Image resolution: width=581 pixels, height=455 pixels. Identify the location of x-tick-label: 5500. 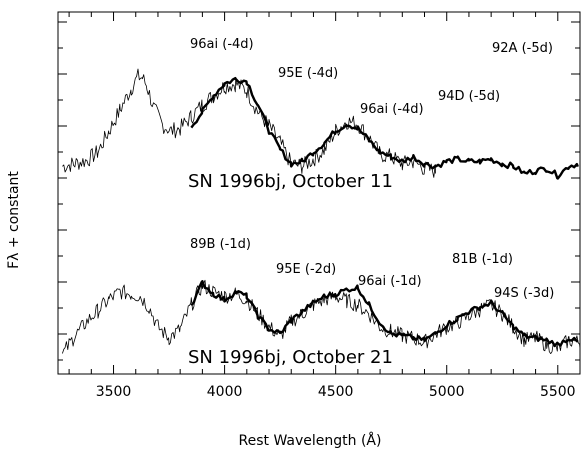
(558, 392).